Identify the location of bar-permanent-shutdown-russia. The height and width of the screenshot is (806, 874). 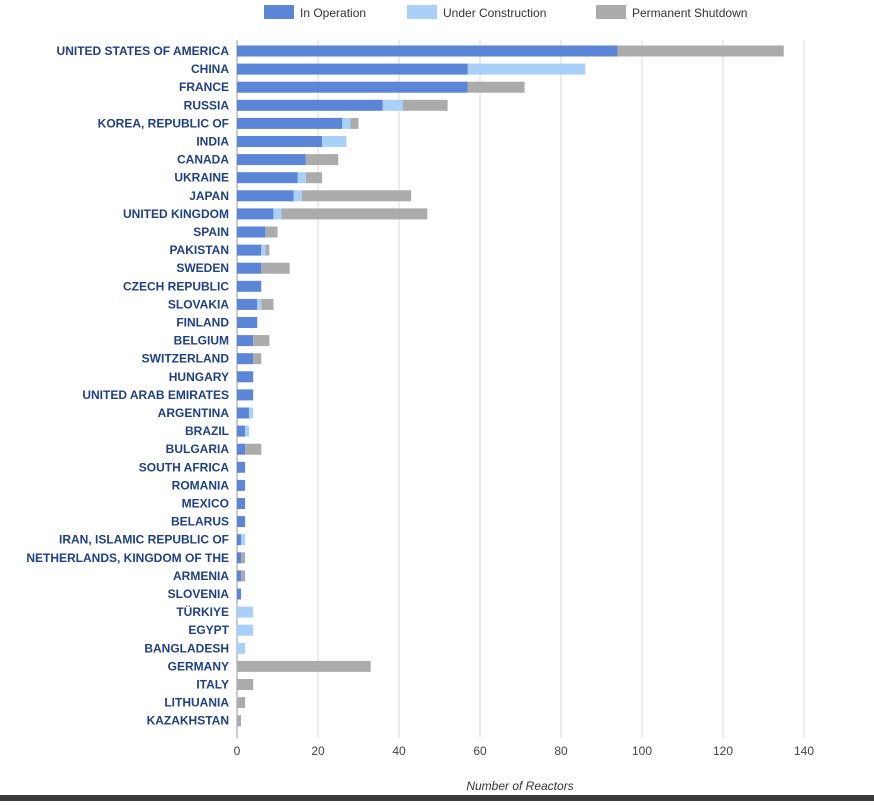
(425, 105).